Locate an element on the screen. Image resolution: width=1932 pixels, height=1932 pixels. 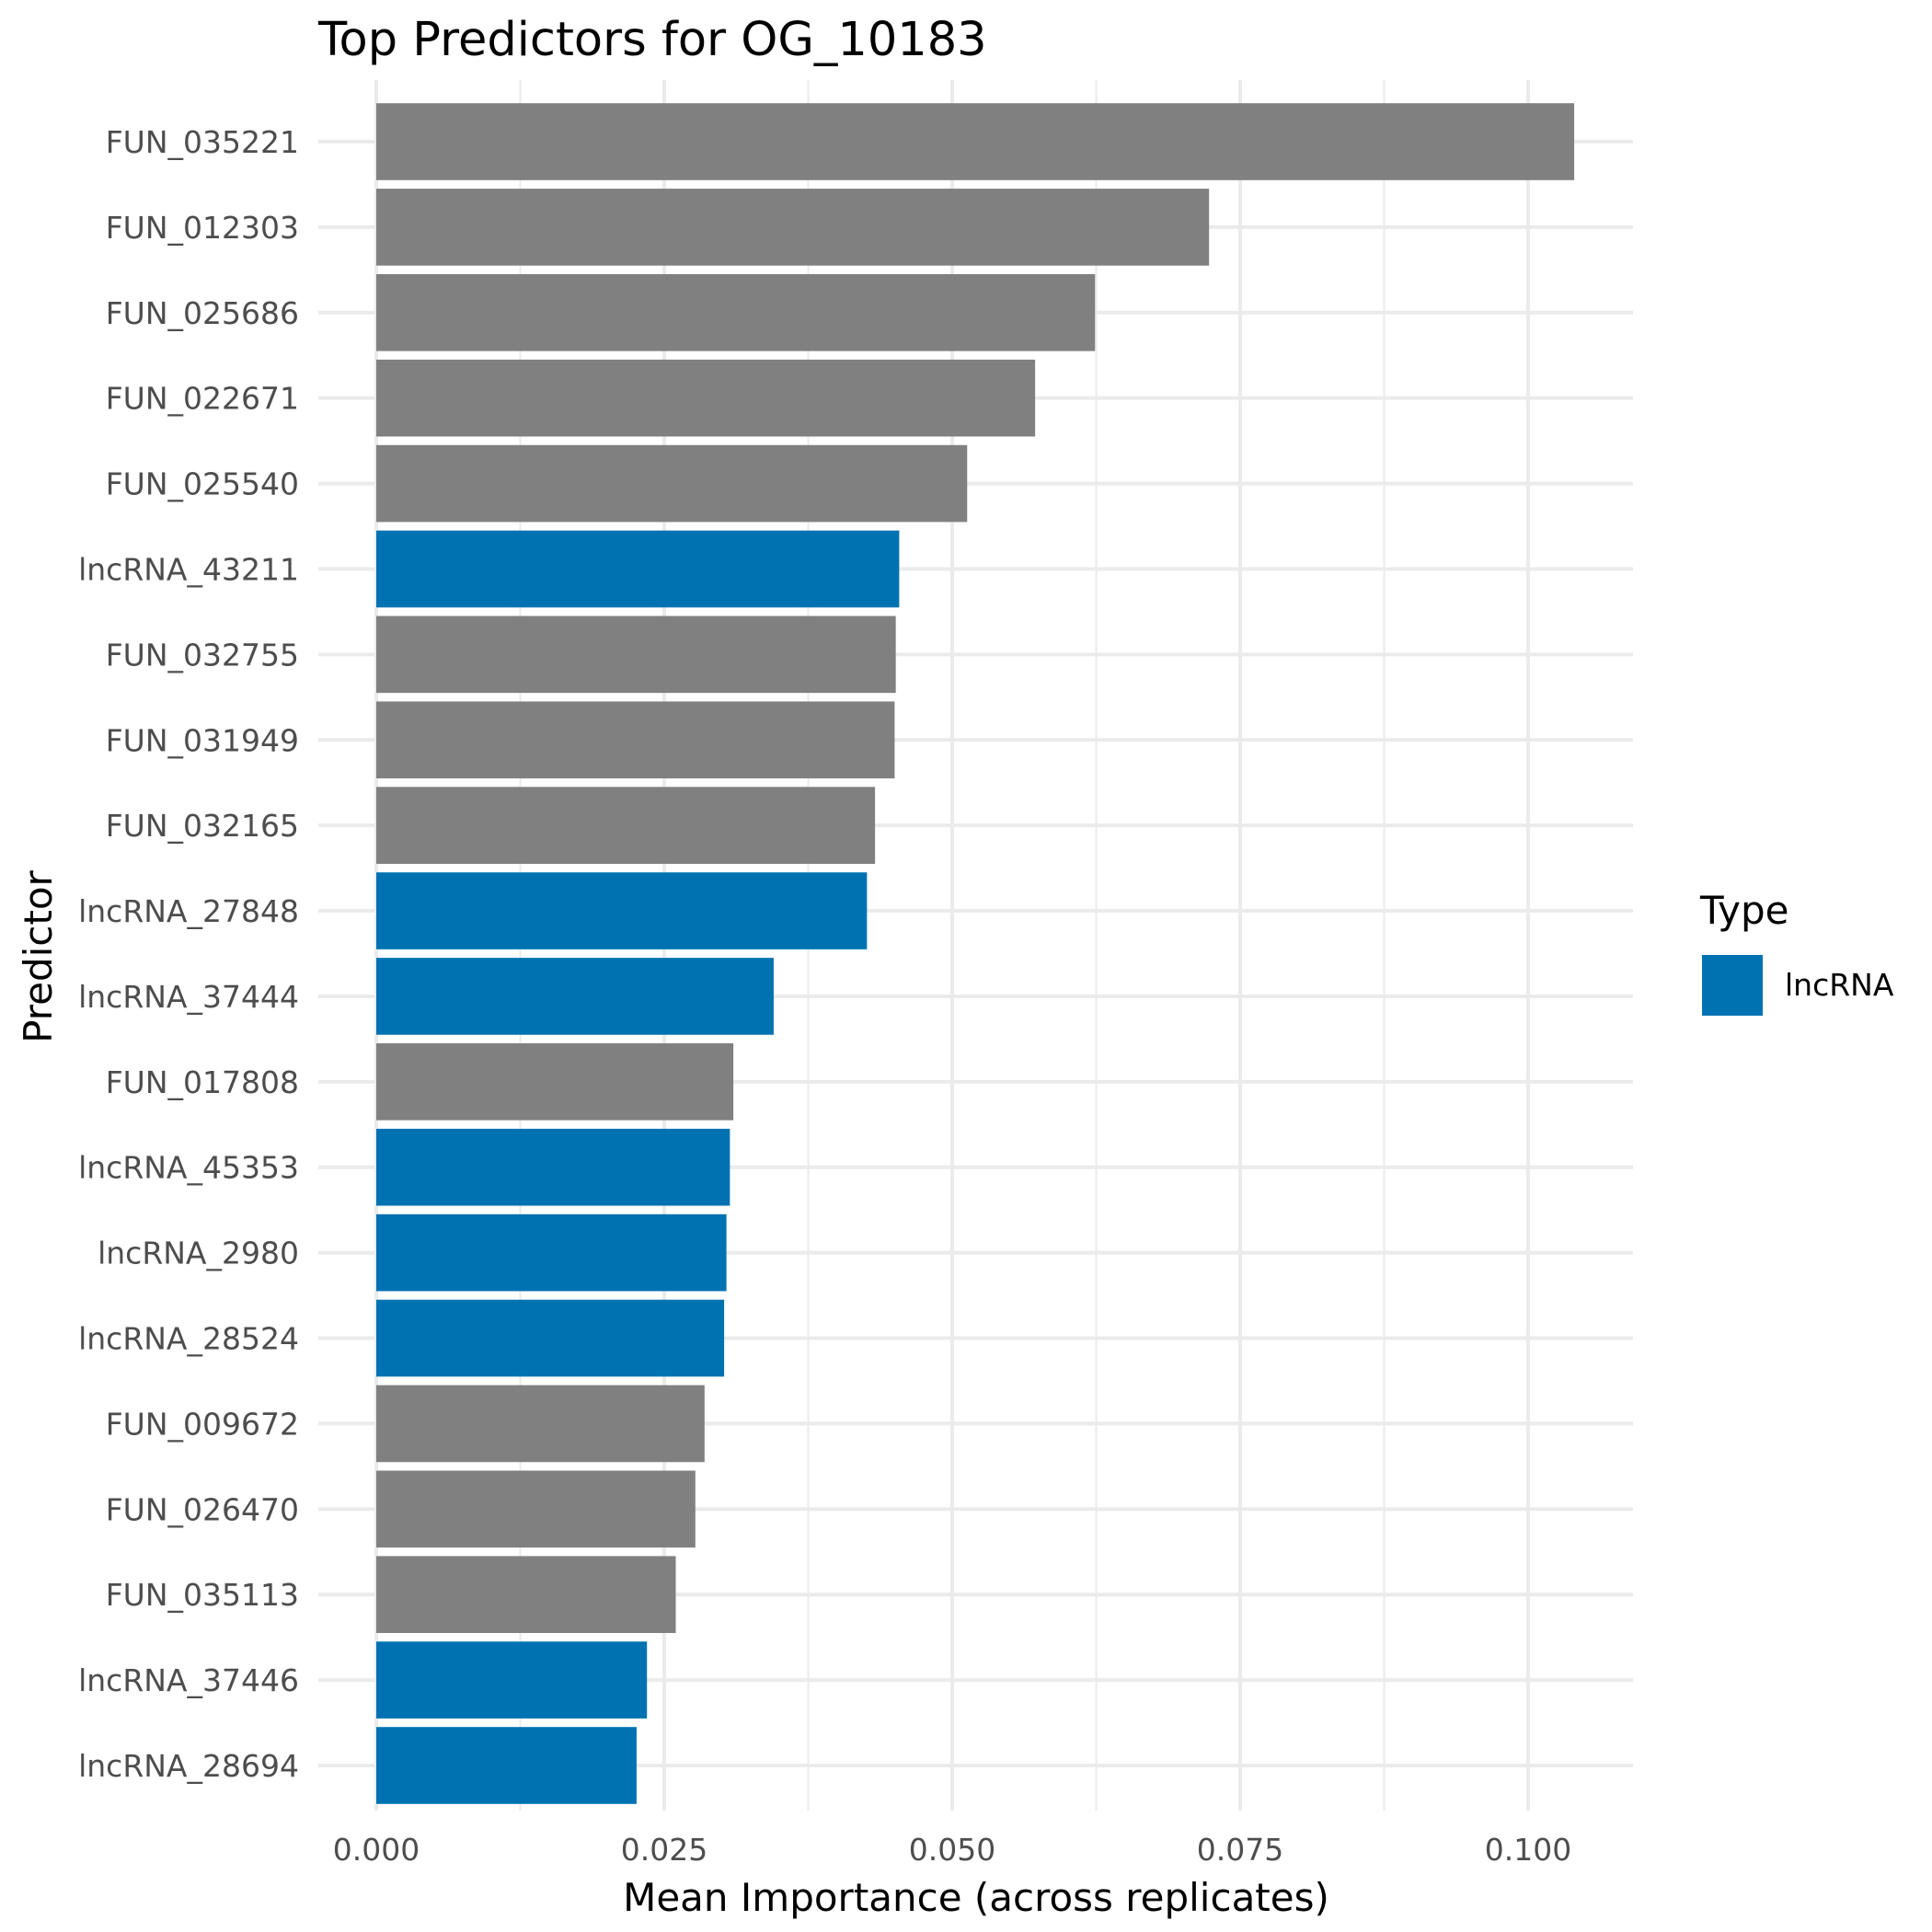
y-tick-label: FUN_009672 is located at coordinates (202, 1424).